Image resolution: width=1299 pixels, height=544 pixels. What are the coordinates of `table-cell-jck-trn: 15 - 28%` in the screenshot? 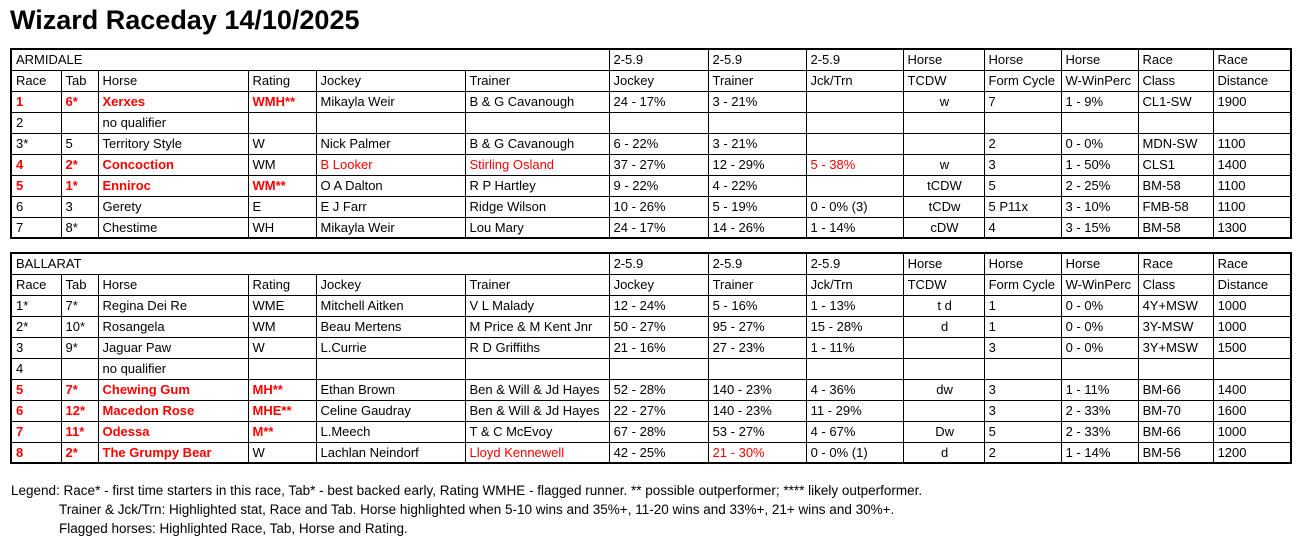 It's located at (854, 326).